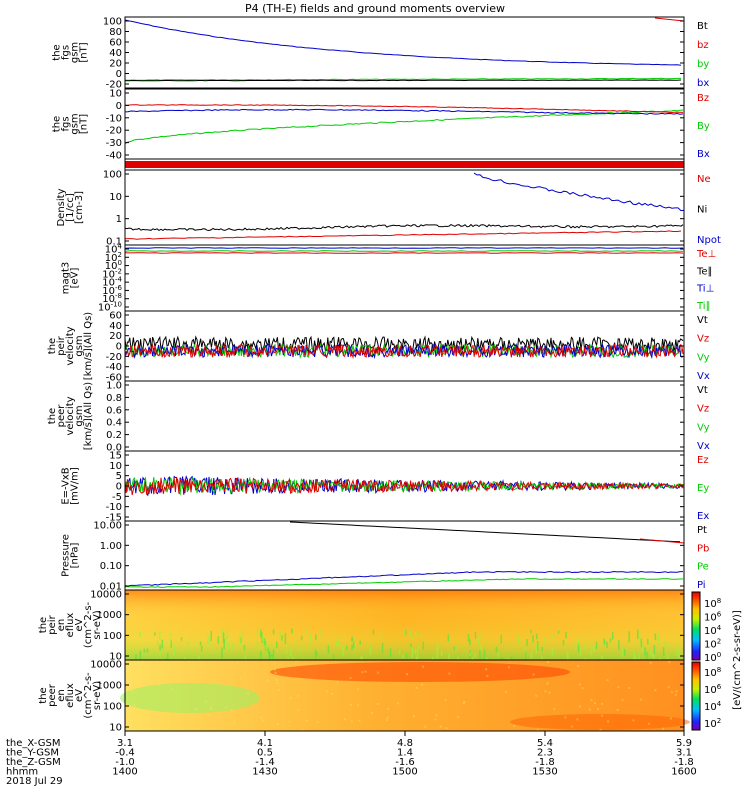  Describe the element at coordinates (114, 518) in the screenshot. I see `y-tick-label: -15` at that location.